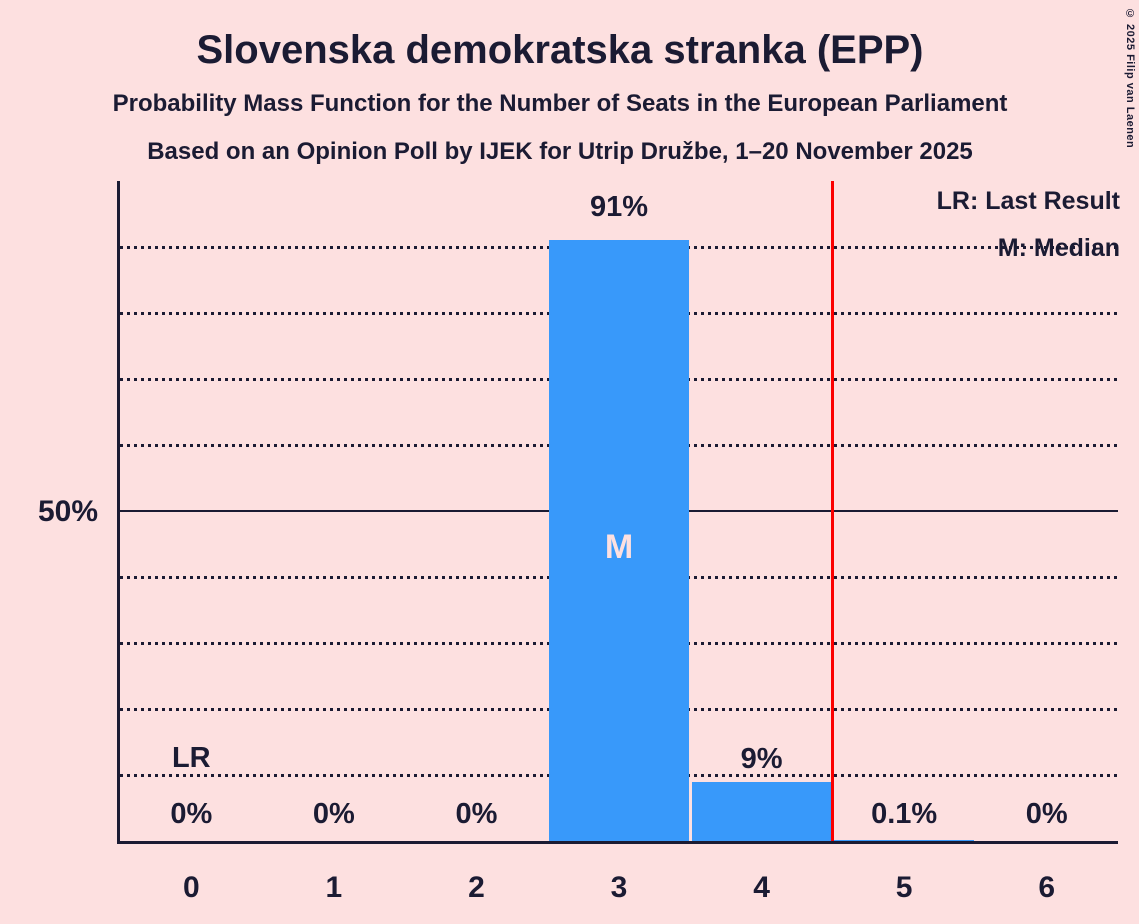 Image resolution: width=1139 pixels, height=924 pixels. I want to click on last-result-marker: LR, so click(191, 758).